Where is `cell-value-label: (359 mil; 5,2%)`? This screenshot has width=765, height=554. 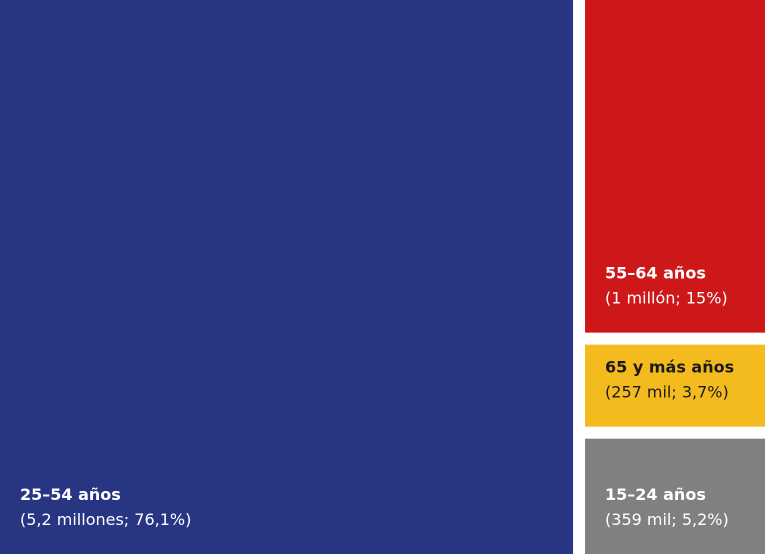 cell-value-label: (359 mil; 5,2%) is located at coordinates (667, 519).